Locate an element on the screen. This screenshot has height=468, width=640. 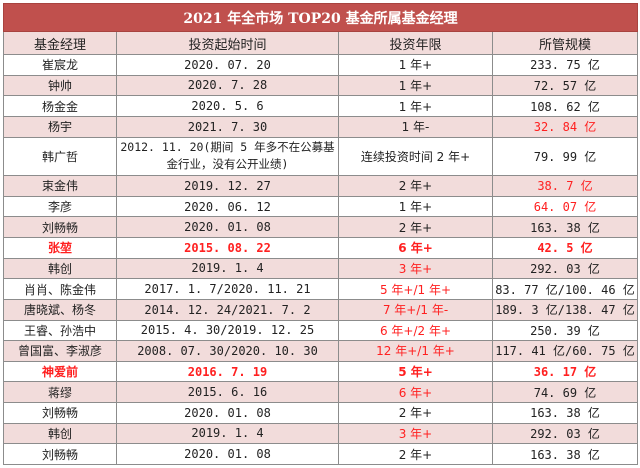
aum-cell: 250. 39 亿 is located at coordinates (565, 330).